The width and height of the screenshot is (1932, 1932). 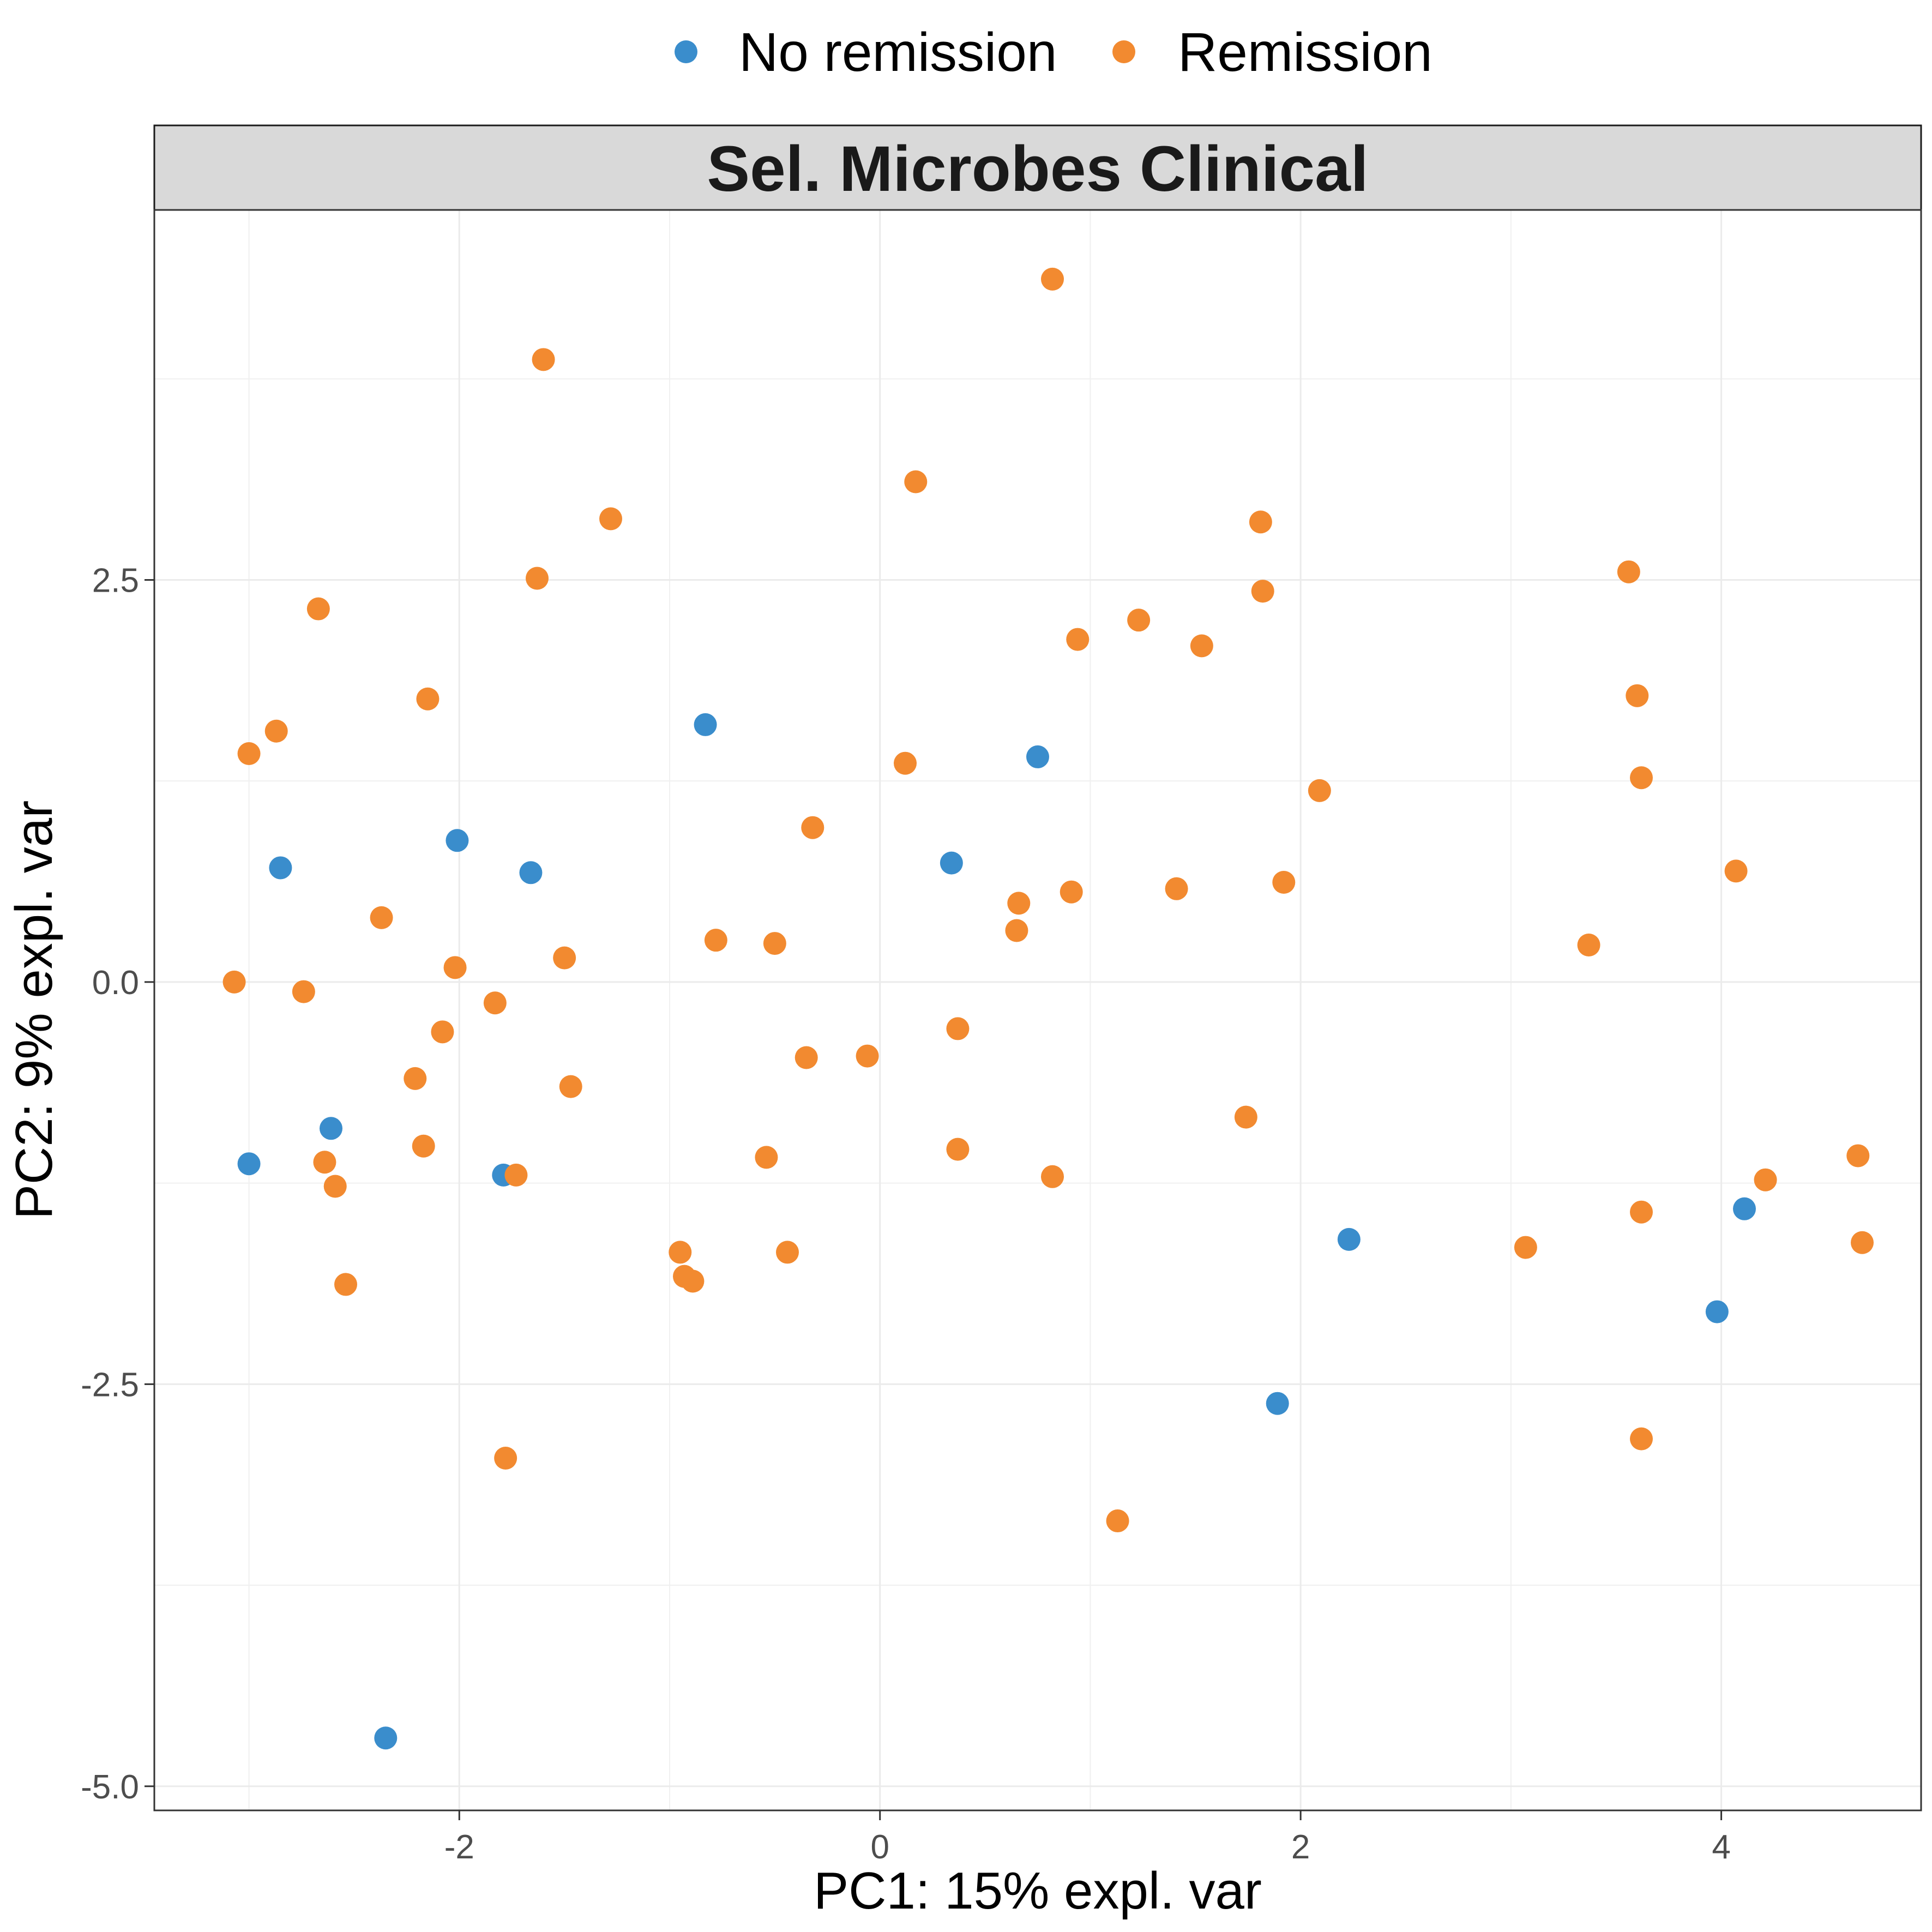 I want to click on y-tick-label: -5.0, so click(x=110, y=1787).